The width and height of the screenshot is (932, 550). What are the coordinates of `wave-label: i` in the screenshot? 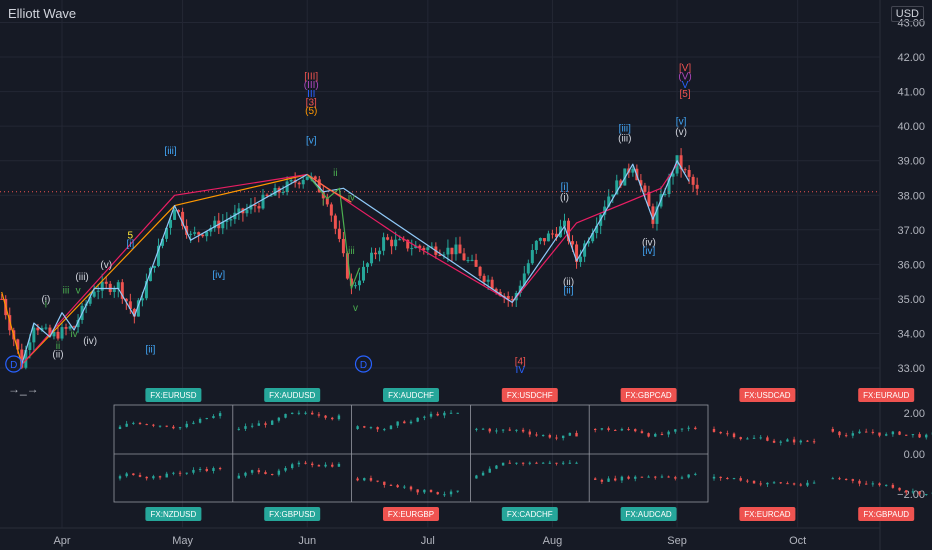 It's located at (46, 305).